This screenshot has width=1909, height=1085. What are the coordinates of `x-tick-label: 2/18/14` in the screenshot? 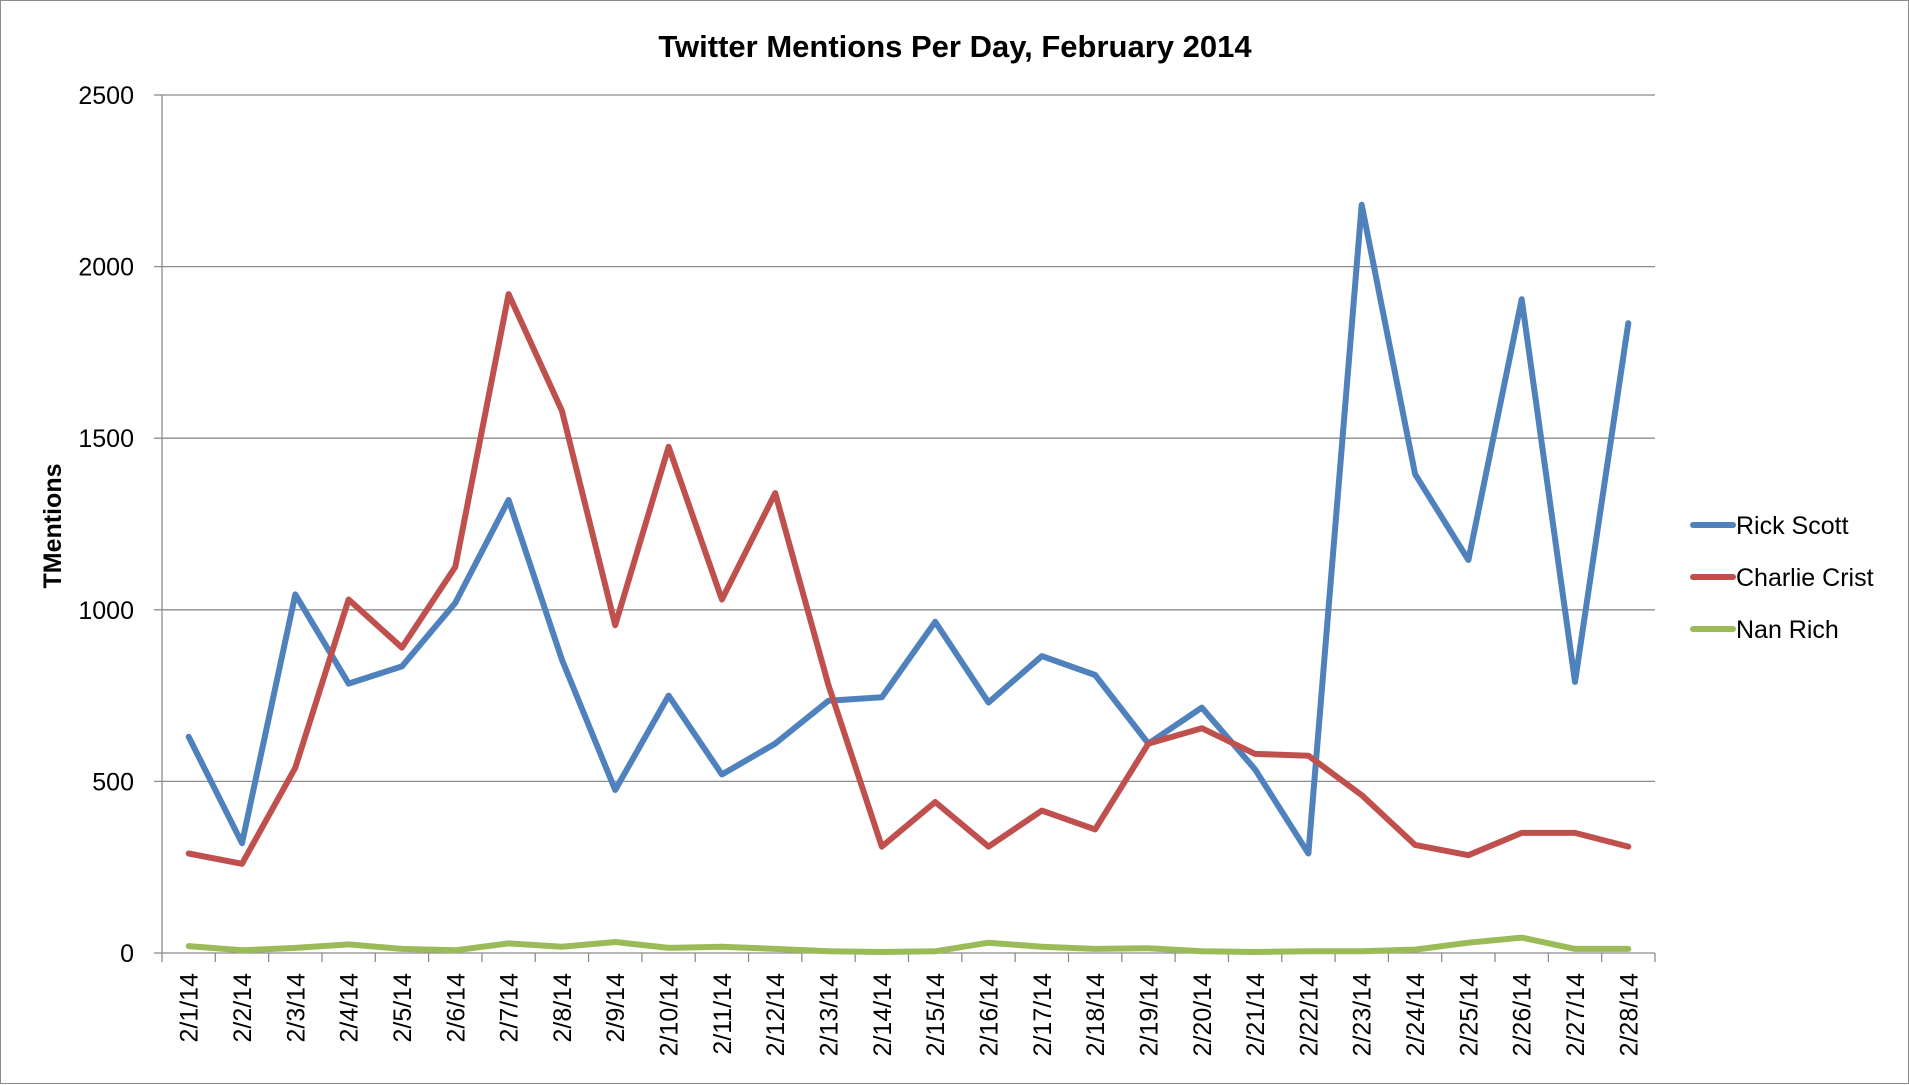 It's located at (1096, 1015).